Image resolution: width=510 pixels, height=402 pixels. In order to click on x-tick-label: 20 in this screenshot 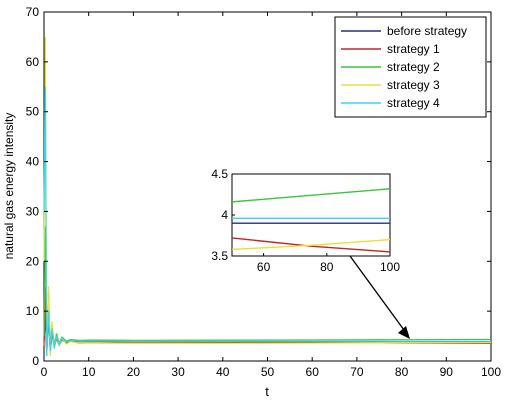, I will do `click(134, 372)`.